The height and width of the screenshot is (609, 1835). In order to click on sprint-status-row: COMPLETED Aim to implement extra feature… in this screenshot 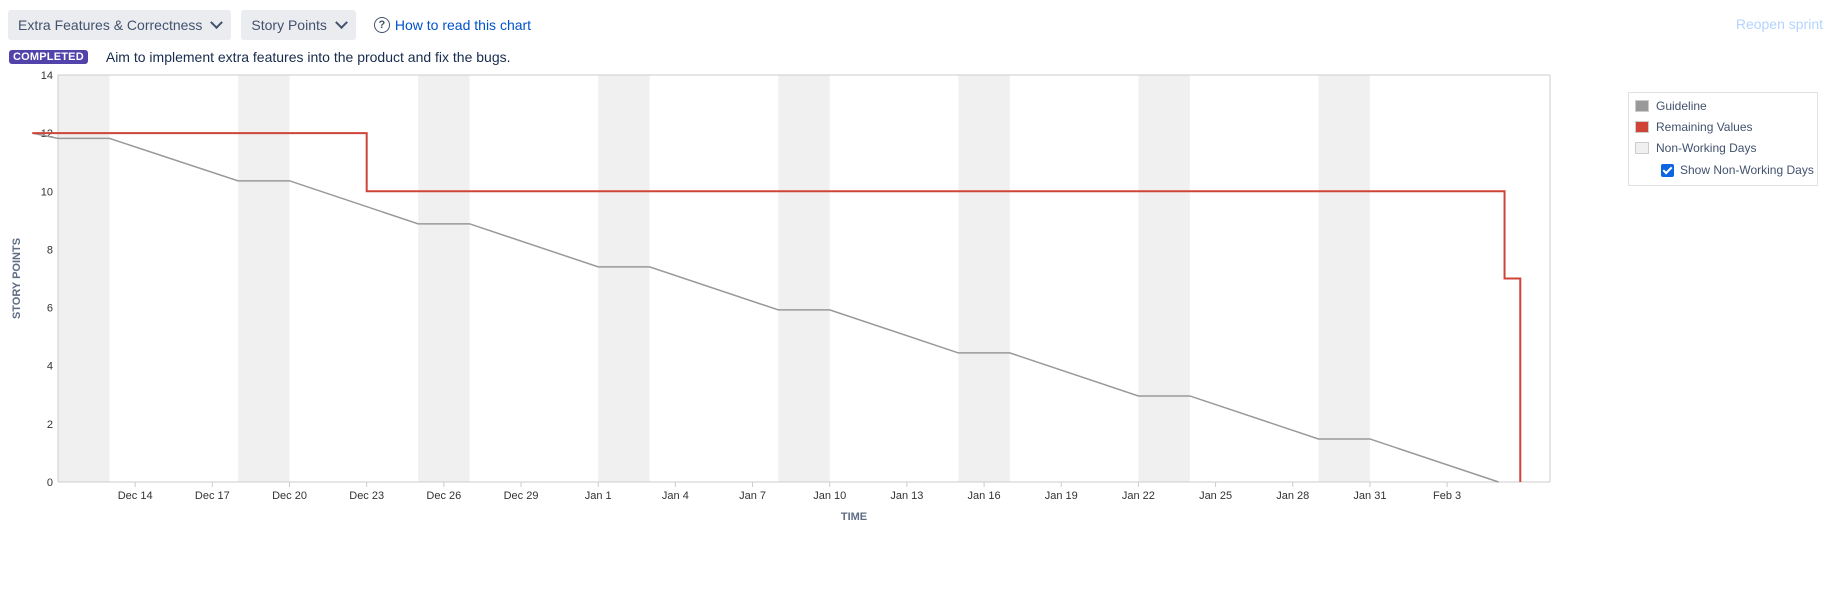, I will do `click(260, 57)`.